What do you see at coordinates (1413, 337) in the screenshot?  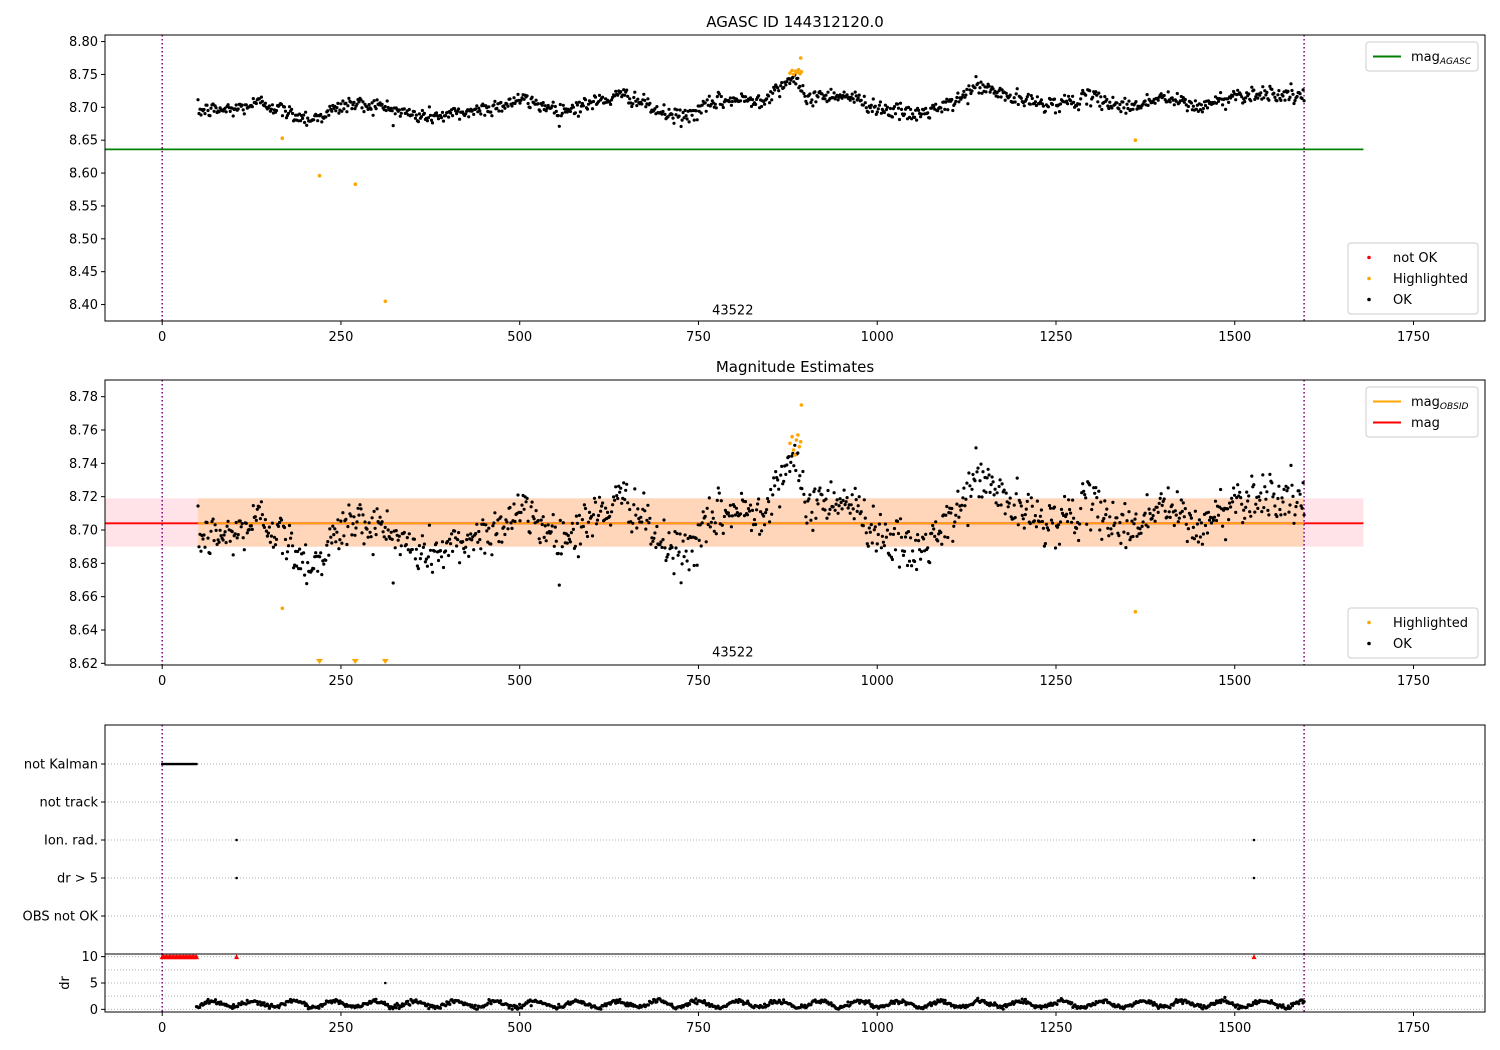 I see `chart1-xtick-label: 1750` at bounding box center [1413, 337].